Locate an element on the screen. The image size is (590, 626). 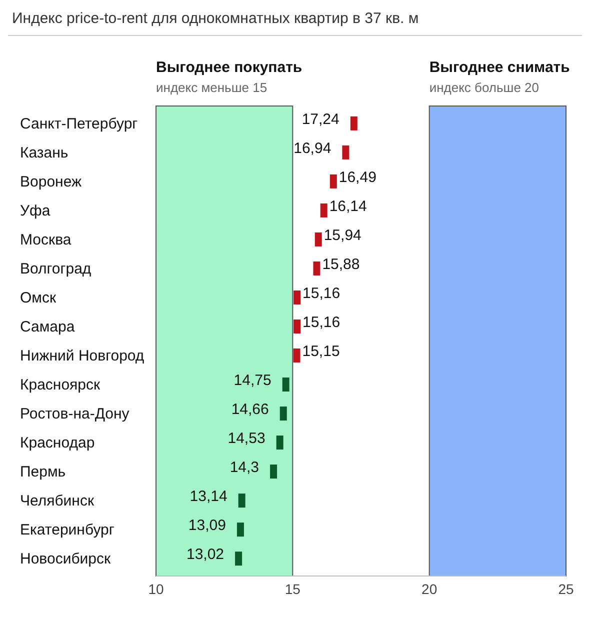
y-tick-label: Екатеринбург is located at coordinates (67, 530).